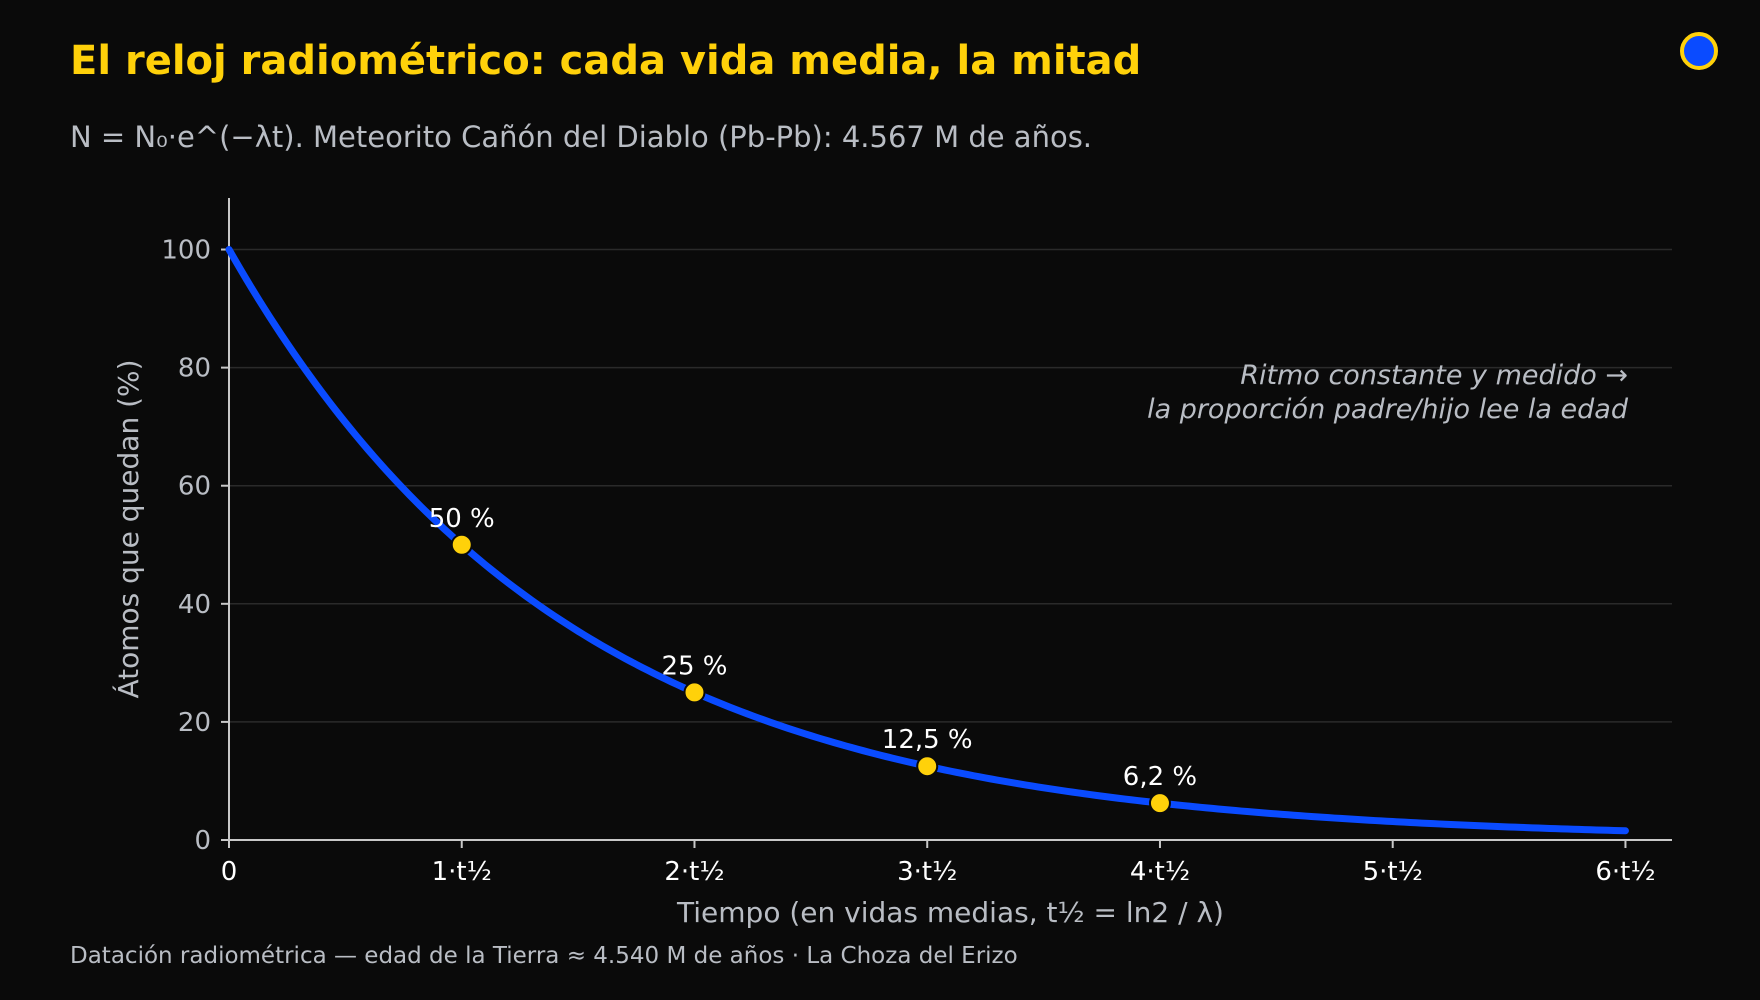 Image resolution: width=1760 pixels, height=1000 pixels. What do you see at coordinates (1160, 777) in the screenshot?
I see `data-point-label-4: 6,2 %` at bounding box center [1160, 777].